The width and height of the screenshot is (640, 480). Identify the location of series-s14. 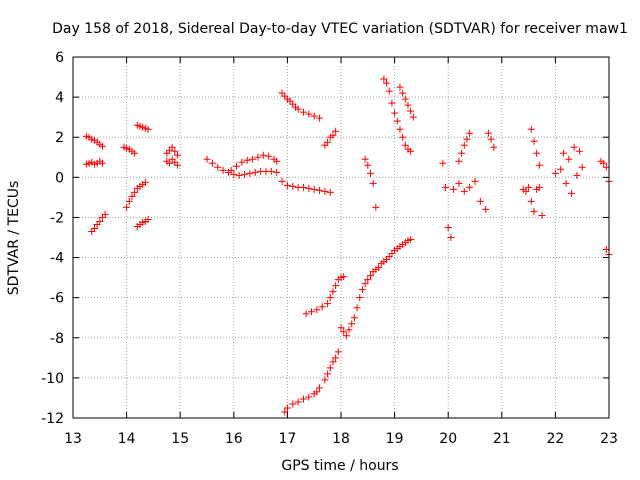
(330, 138).